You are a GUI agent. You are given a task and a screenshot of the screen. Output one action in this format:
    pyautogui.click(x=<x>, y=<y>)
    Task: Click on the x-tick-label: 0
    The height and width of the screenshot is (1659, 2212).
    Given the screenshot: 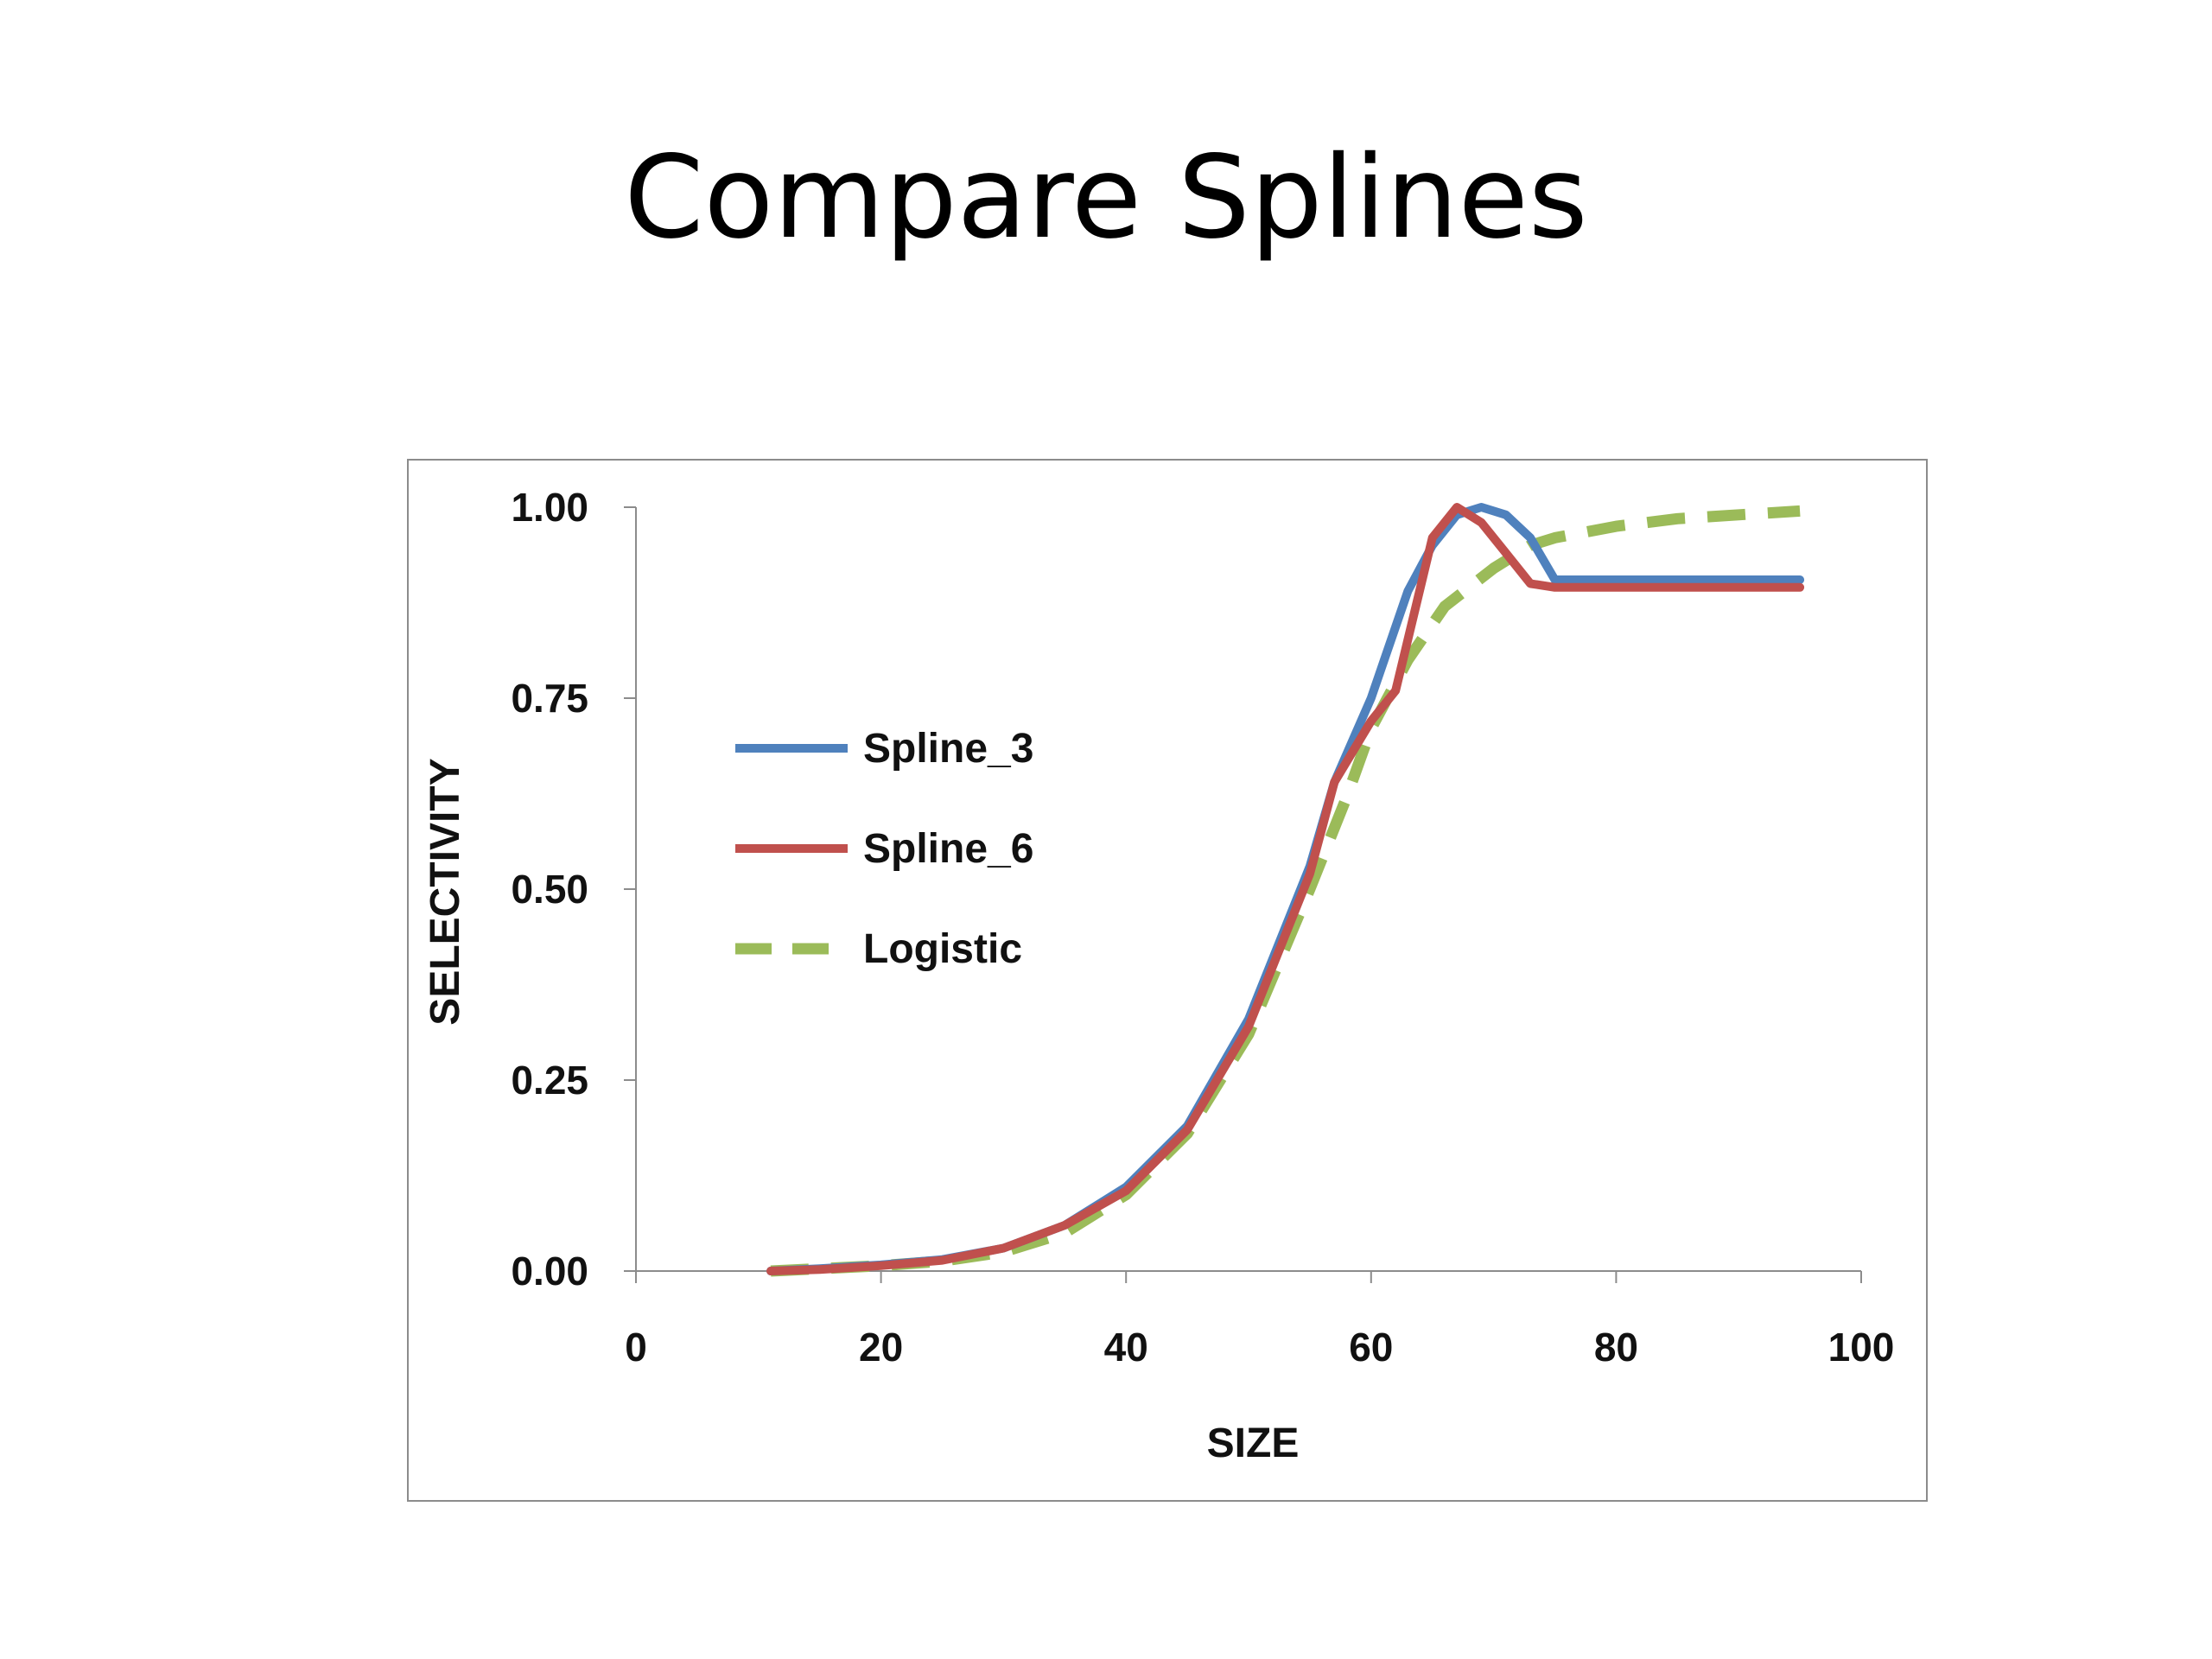 What is the action you would take?
    pyautogui.click(x=636, y=1347)
    